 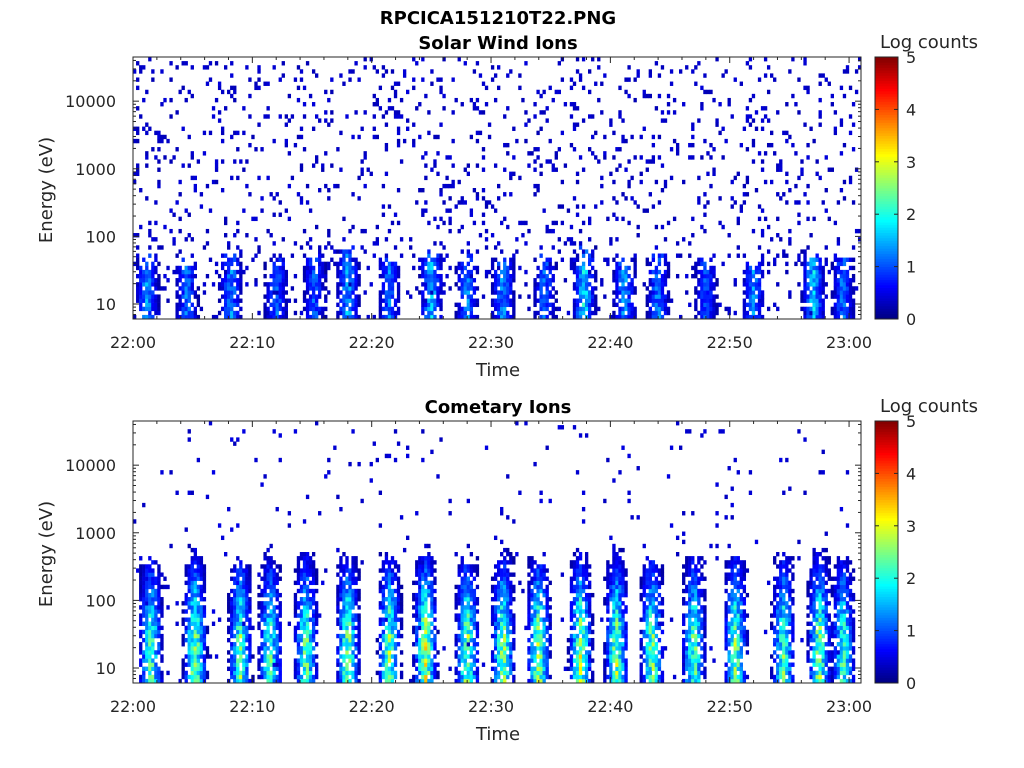 I want to click on colorbar-segment, so click(x=886, y=85).